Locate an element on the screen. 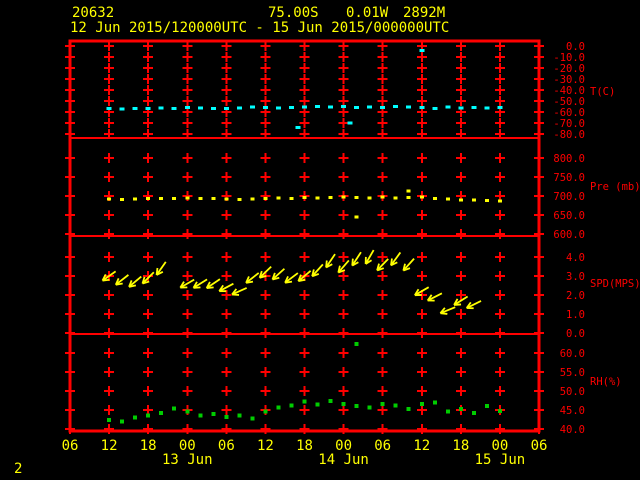 This screenshot has width=640, height=480. x-date-label: 13 Jun is located at coordinates (187, 460).